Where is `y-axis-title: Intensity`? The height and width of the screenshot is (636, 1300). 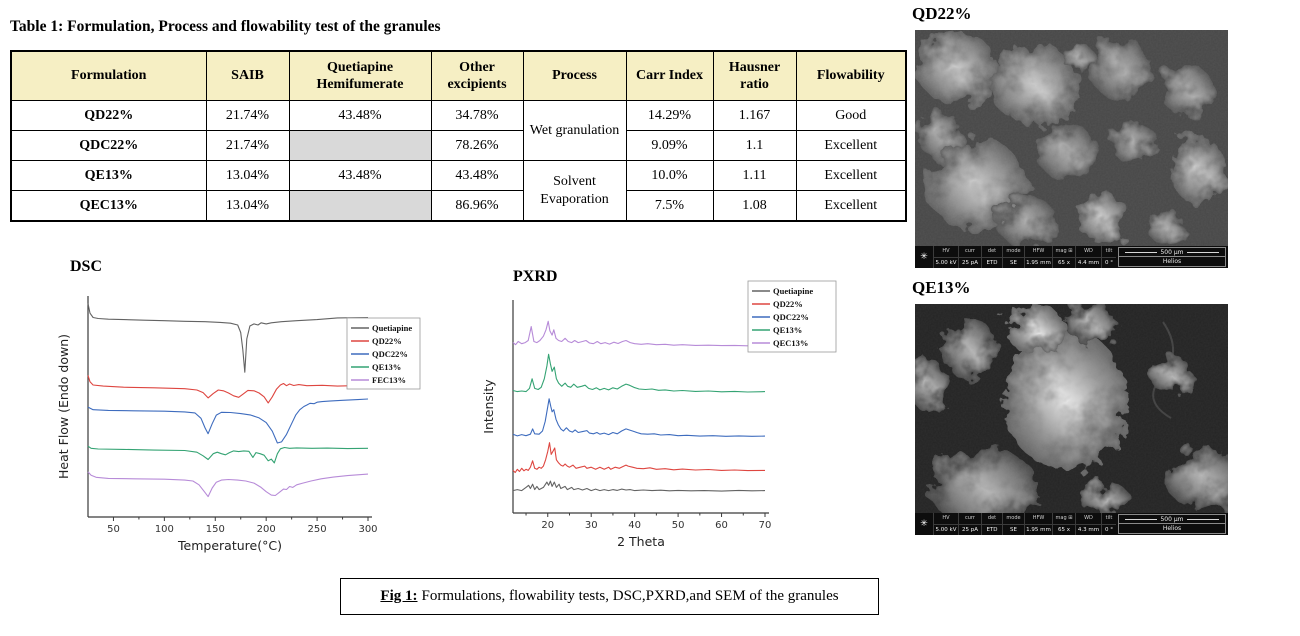 y-axis-title: Intensity is located at coordinates (488, 406).